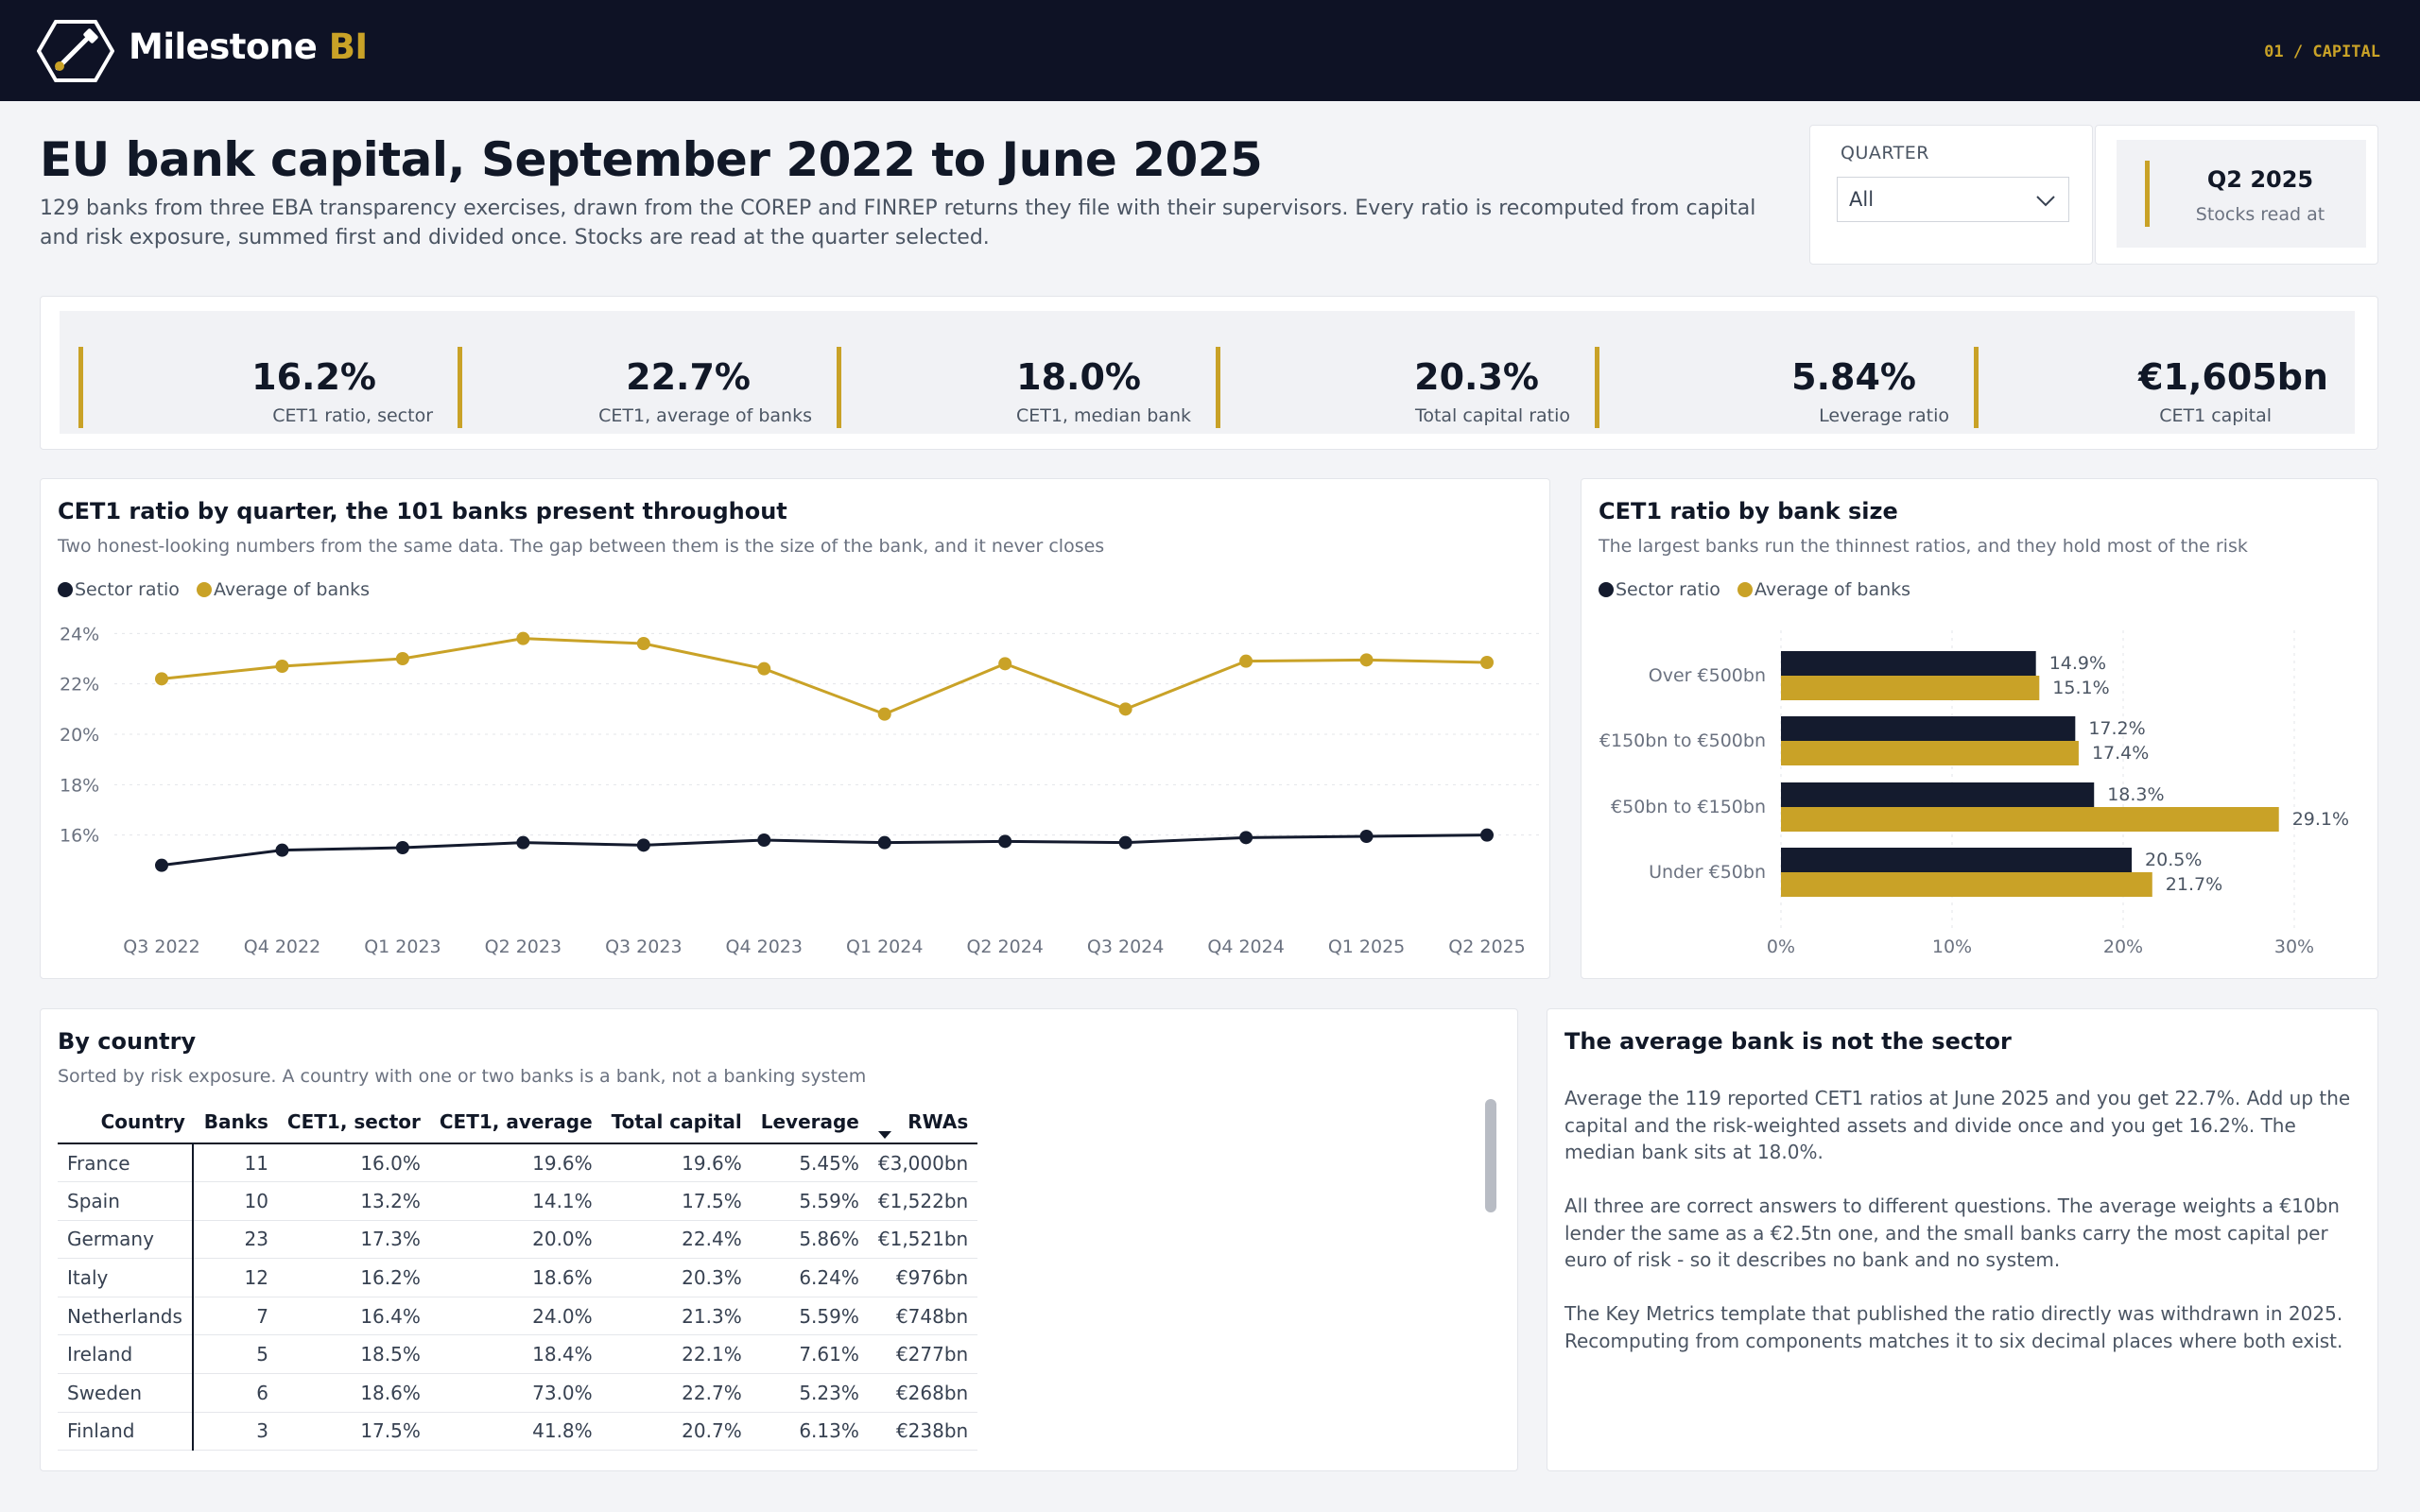 This screenshot has width=2420, height=1512. What do you see at coordinates (2117, 728) in the screenshot?
I see `data-label: 17.2%` at bounding box center [2117, 728].